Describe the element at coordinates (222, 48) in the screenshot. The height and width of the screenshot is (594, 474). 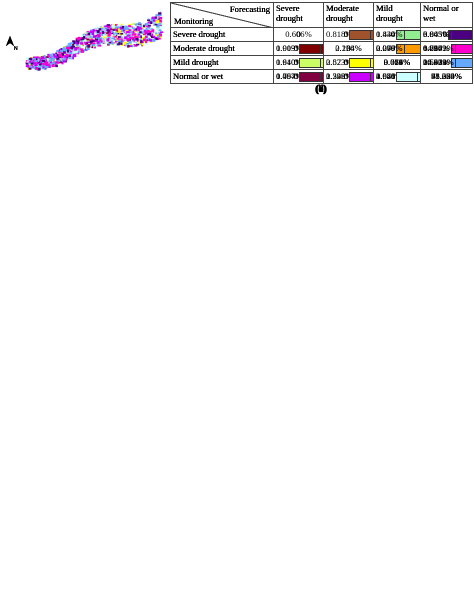
I see `row-header: Moderate drought` at that location.